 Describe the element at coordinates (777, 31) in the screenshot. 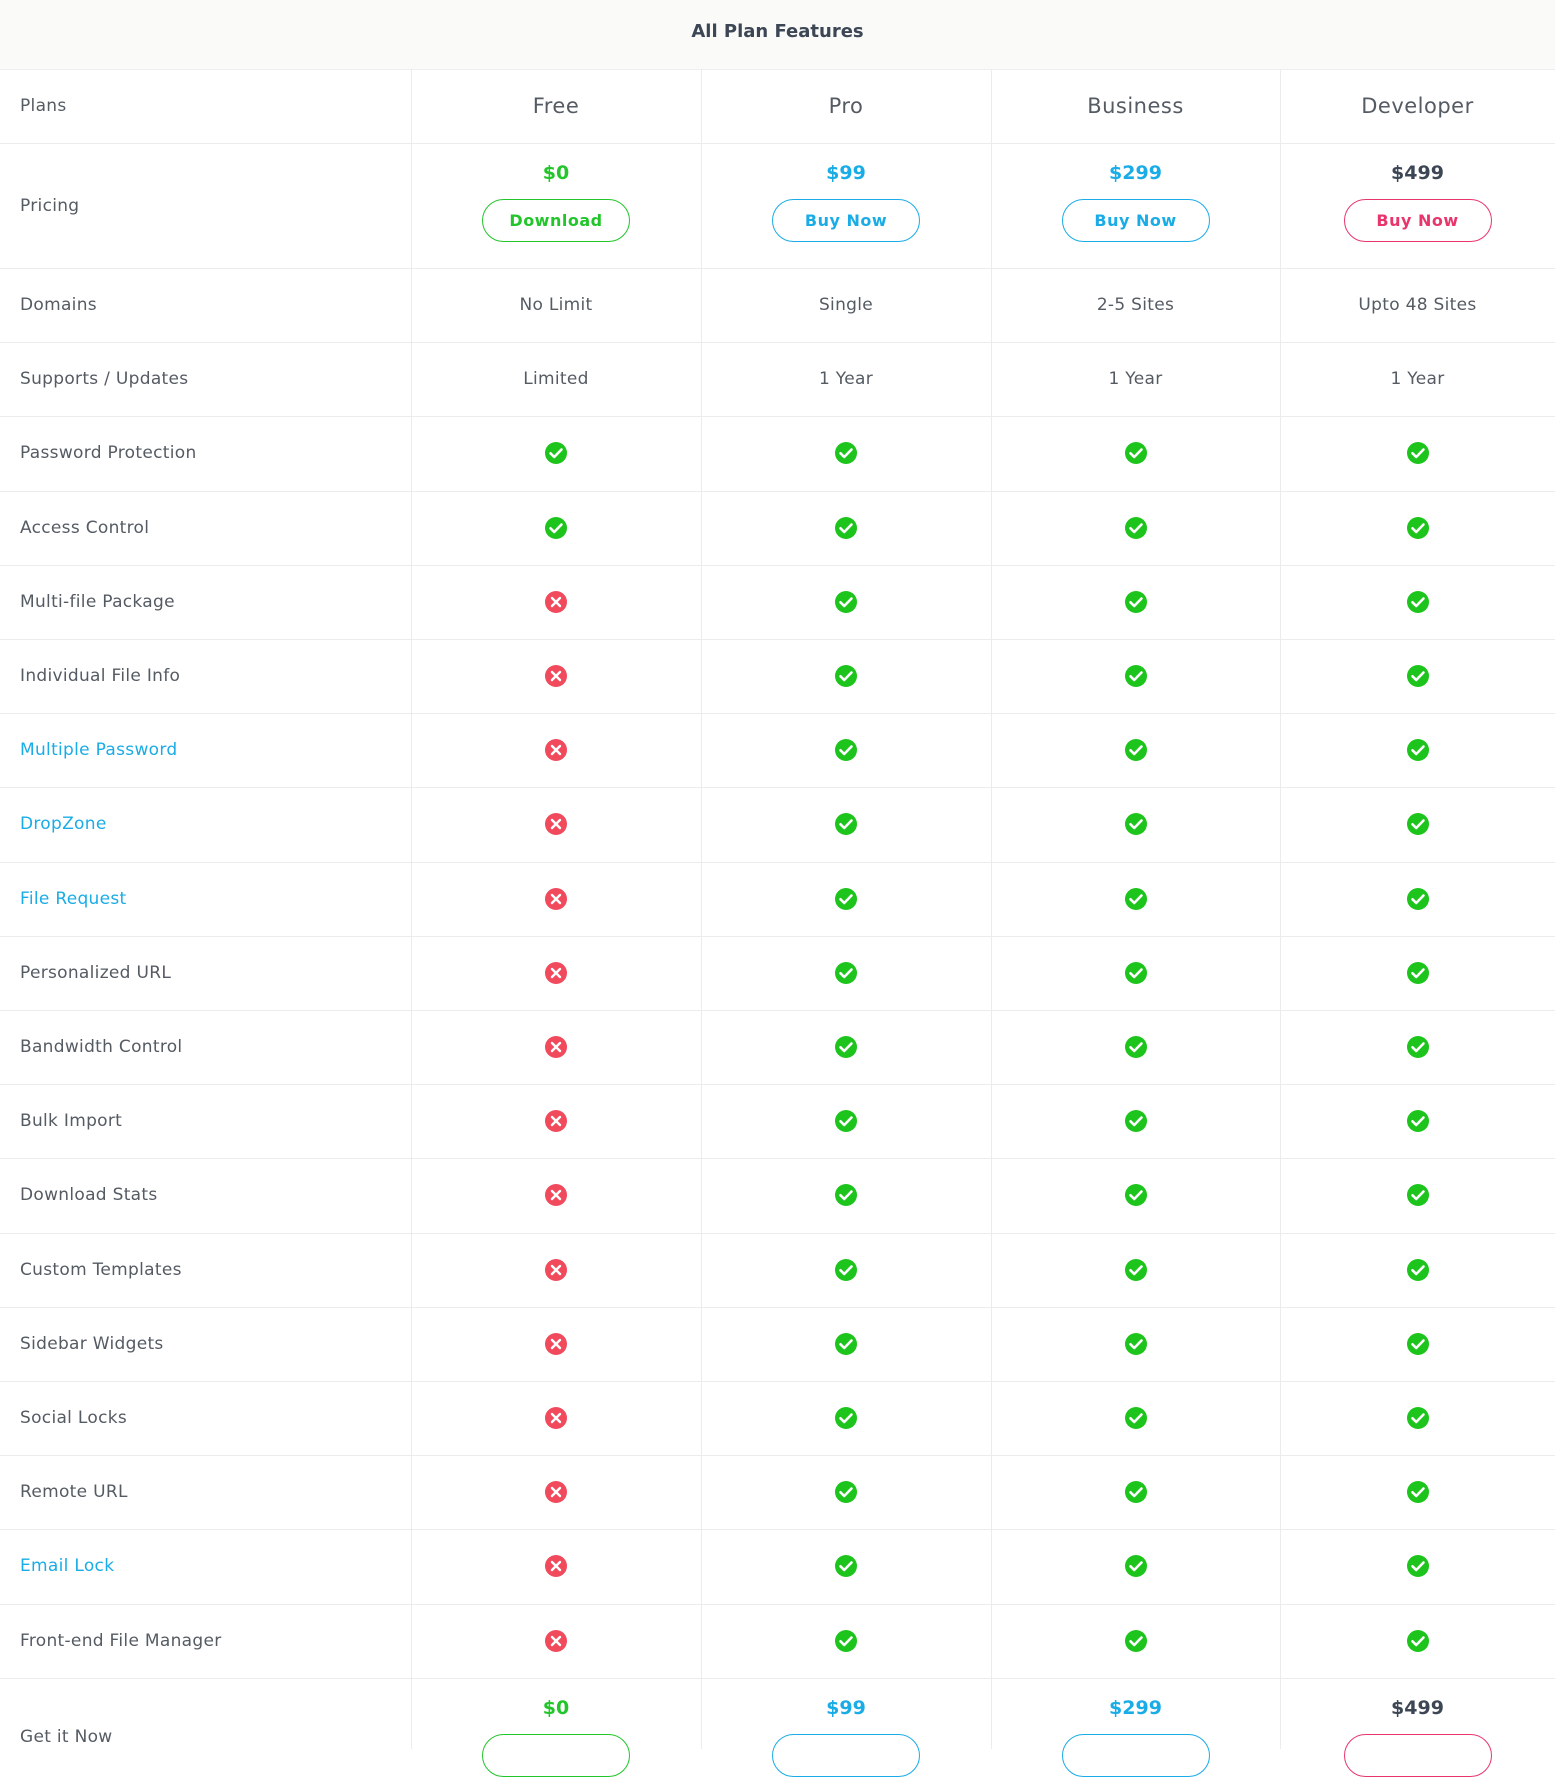

I see `table-title: All Plan Features` at that location.